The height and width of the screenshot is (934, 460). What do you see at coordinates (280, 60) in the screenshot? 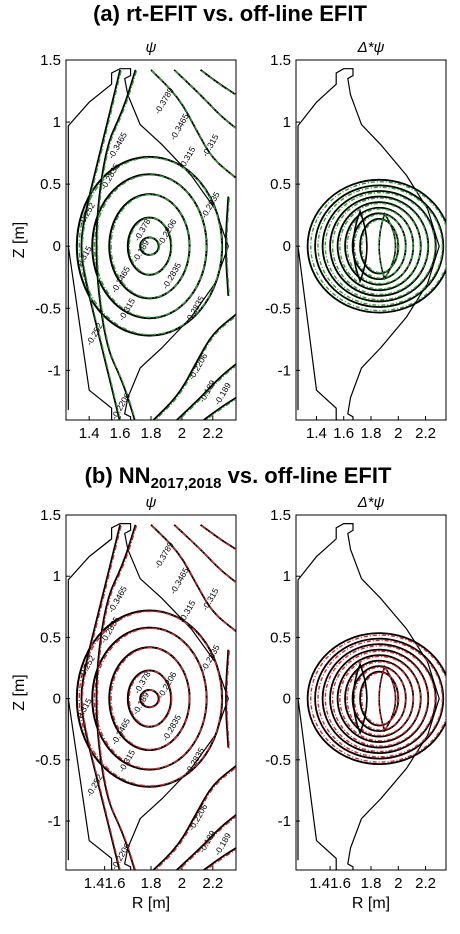
I see `y-tick-label: 1.5` at bounding box center [280, 60].